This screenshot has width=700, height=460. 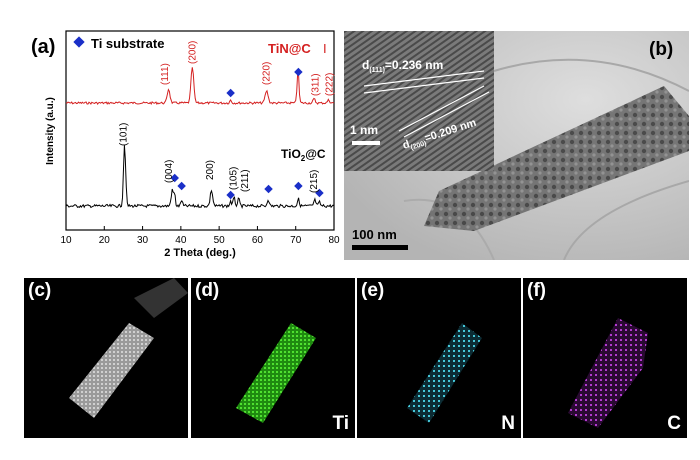 I want to click on d111-label: d(111)=0.236 nm, so click(x=402, y=66).